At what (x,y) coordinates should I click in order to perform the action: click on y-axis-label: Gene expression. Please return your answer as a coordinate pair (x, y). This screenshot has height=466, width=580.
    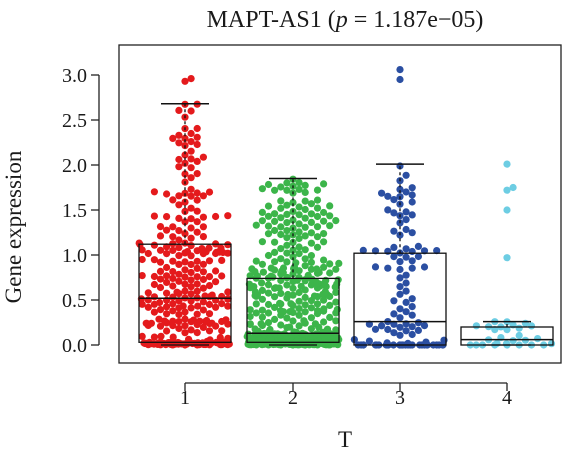
    Looking at the image, I should click on (13, 226).